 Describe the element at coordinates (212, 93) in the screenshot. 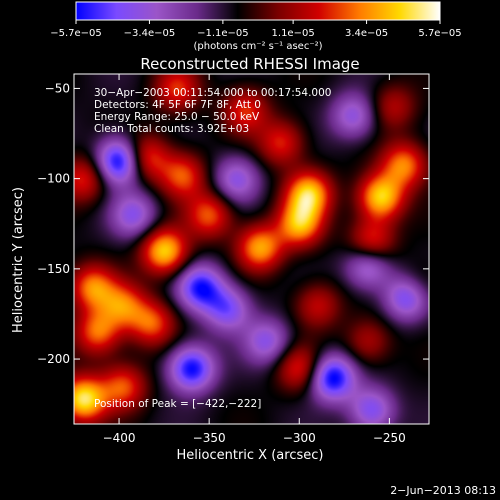

I see `time-range-text: 30−Apr−2003 00:11:54.000 to 00:17:54.000` at that location.